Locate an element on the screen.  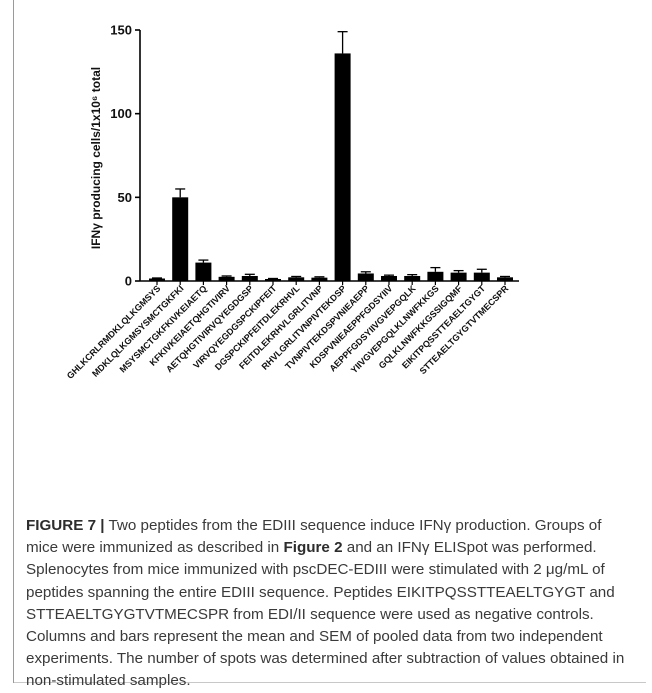
x-tick-label: GHLKCRLRMDKLQLKGMSYS is located at coordinates (114, 332).